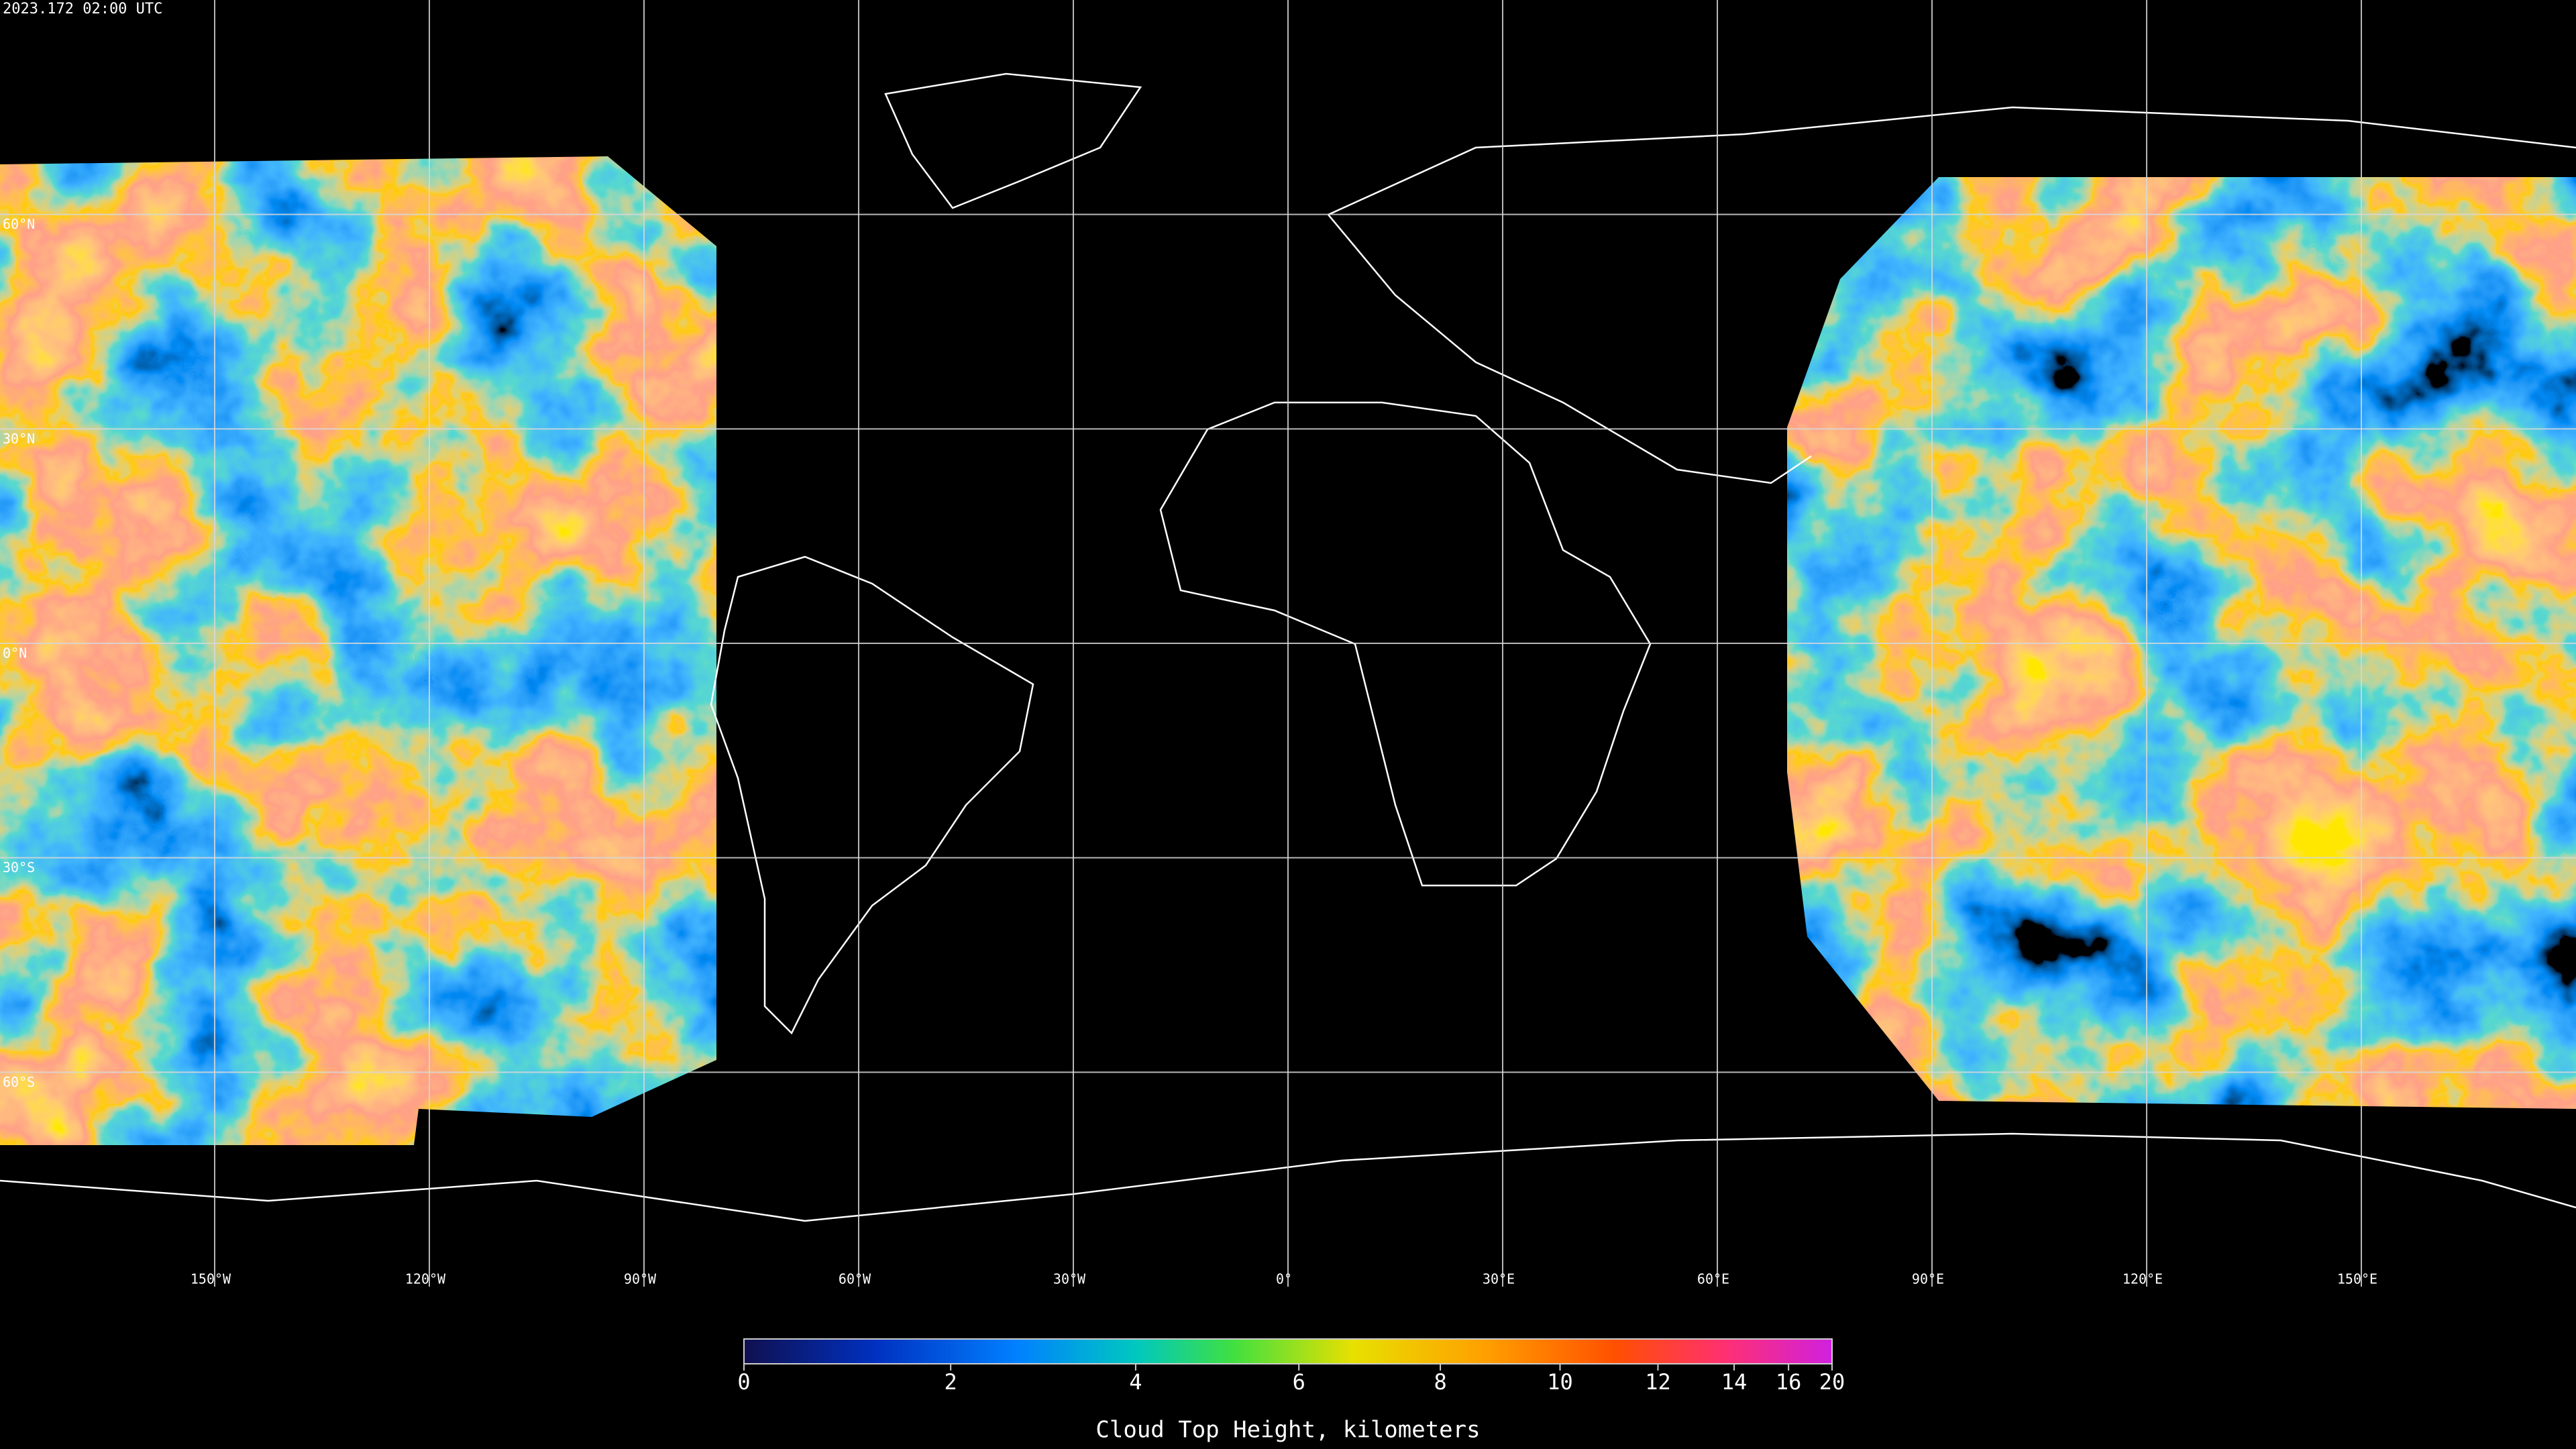 This screenshot has height=1449, width=2576. Describe the element at coordinates (1284, 1279) in the screenshot. I see `longitude-label: 0°` at that location.